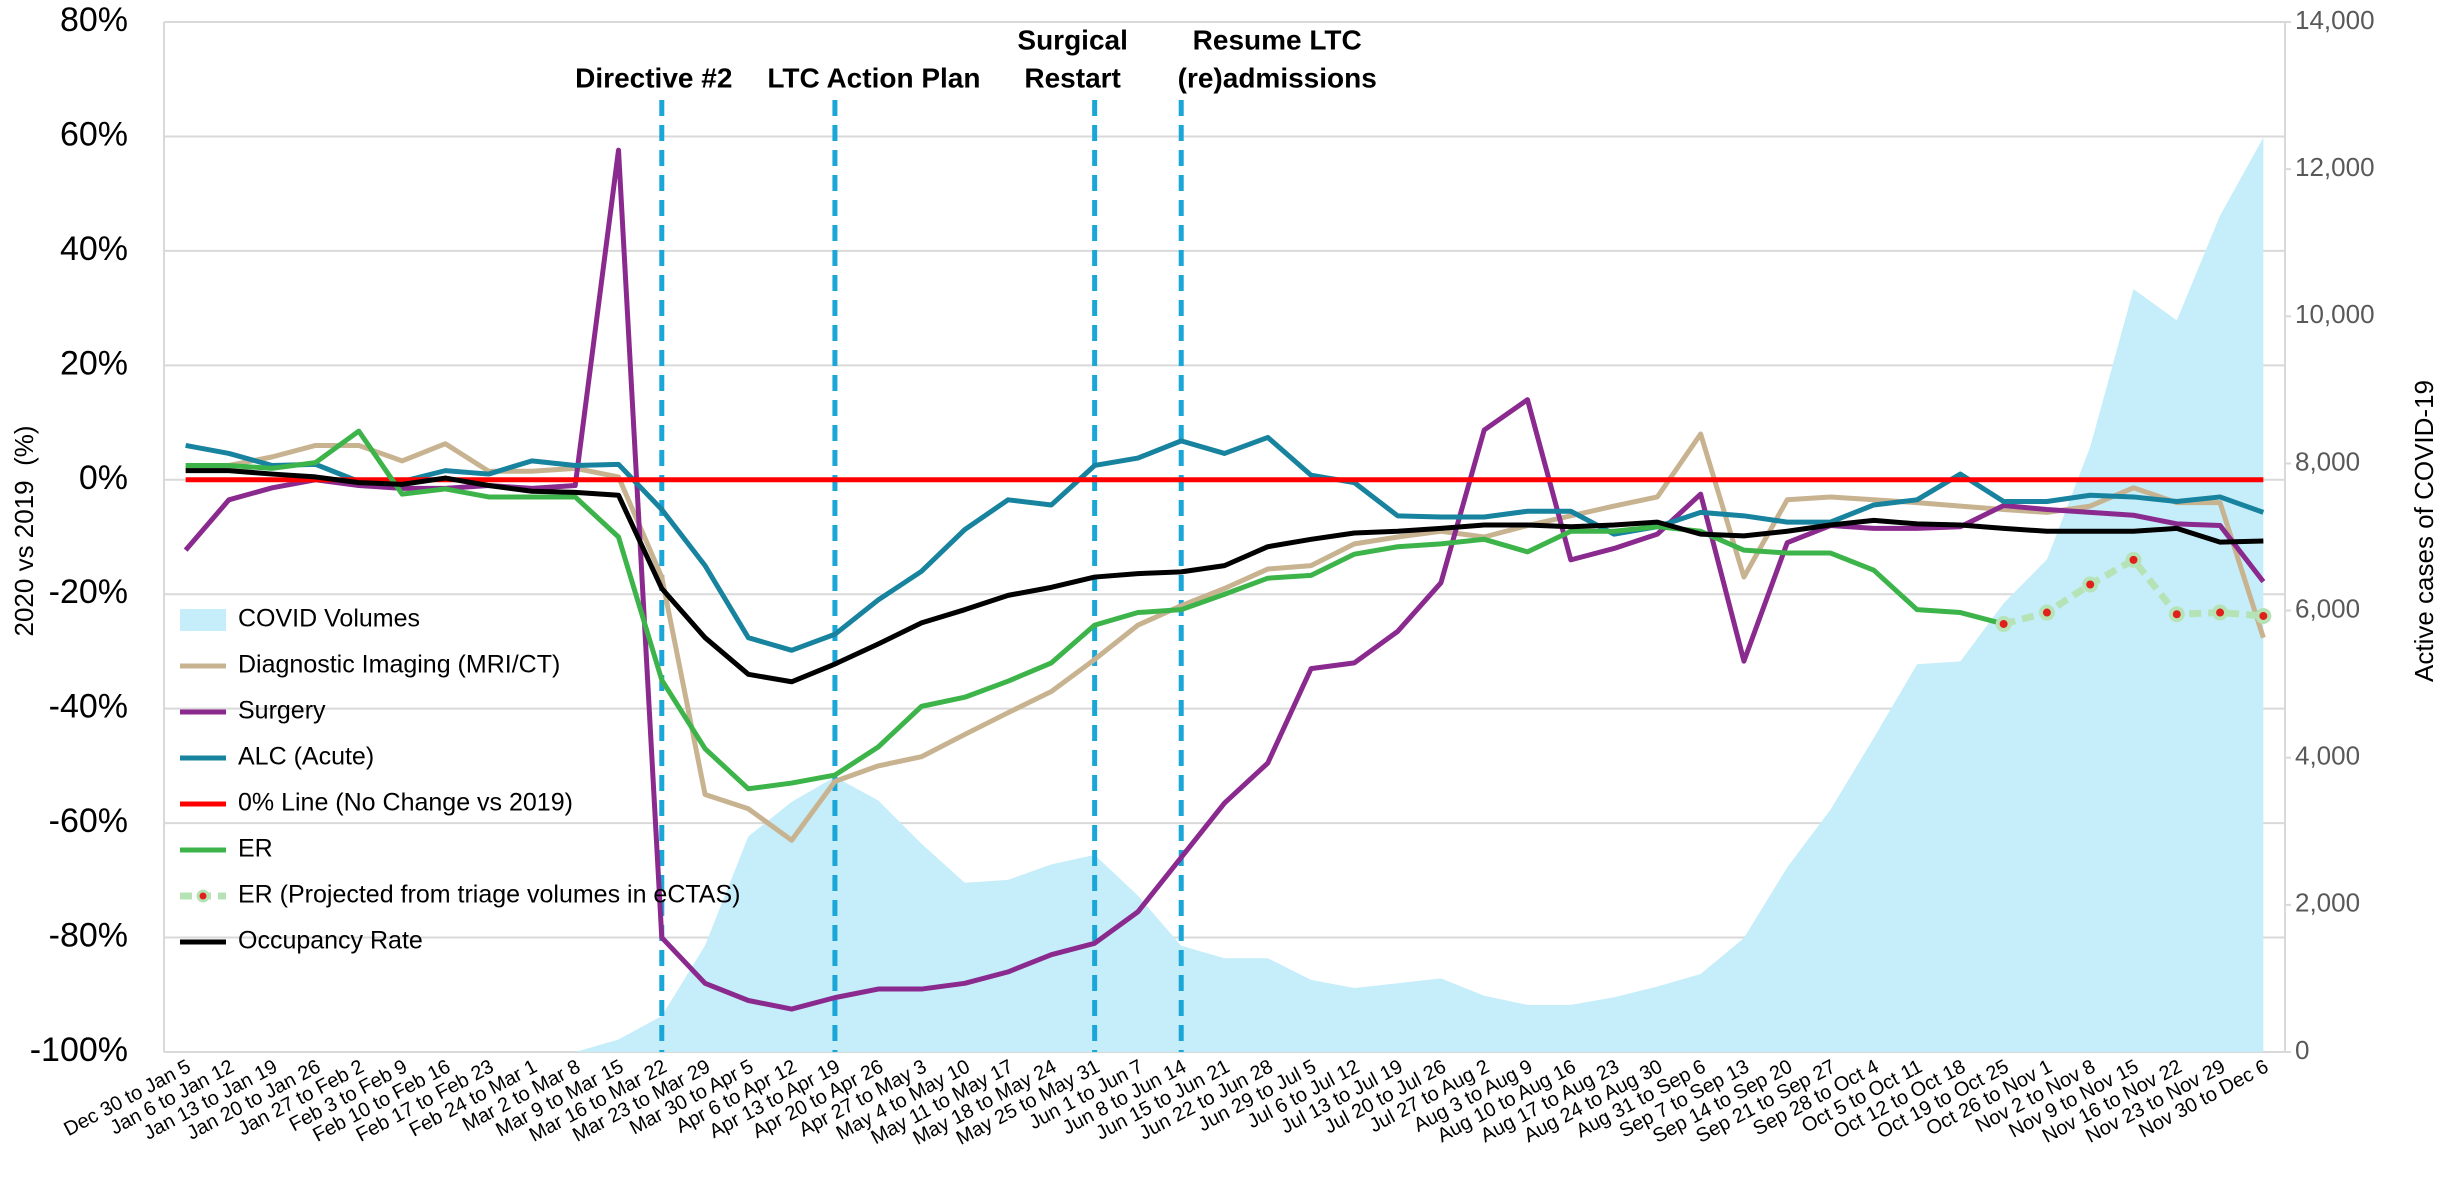 Image resolution: width=2451 pixels, height=1182 pixels. I want to click on legend-label: ER, so click(255, 849).